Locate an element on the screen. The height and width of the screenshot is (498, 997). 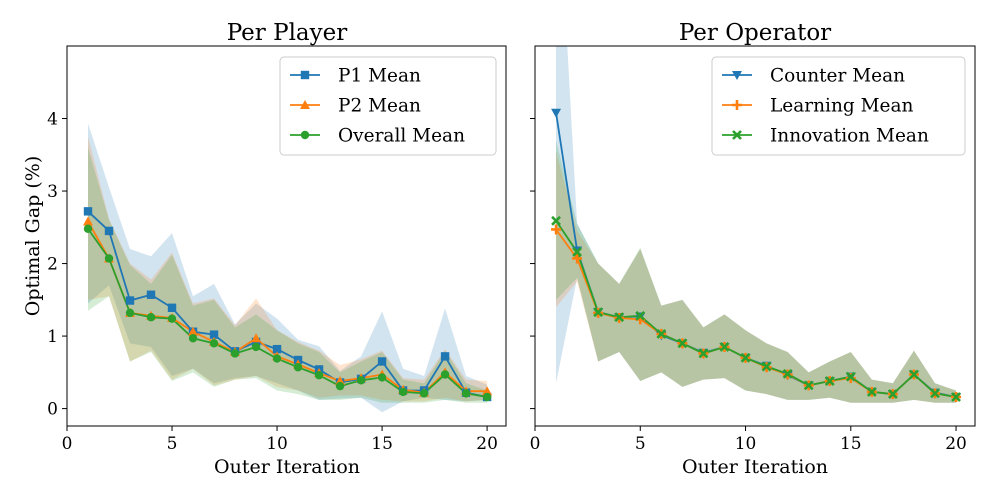
legend-entry-overall-mean: Overall Mean is located at coordinates (377, 136).